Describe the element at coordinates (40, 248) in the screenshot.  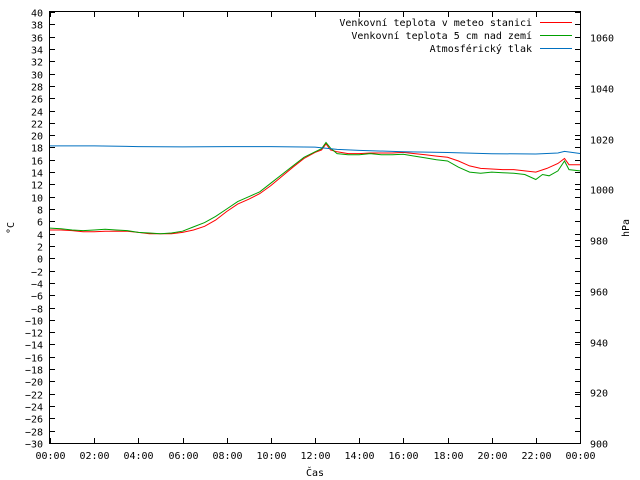
I see `y-tick-label: 2` at that location.